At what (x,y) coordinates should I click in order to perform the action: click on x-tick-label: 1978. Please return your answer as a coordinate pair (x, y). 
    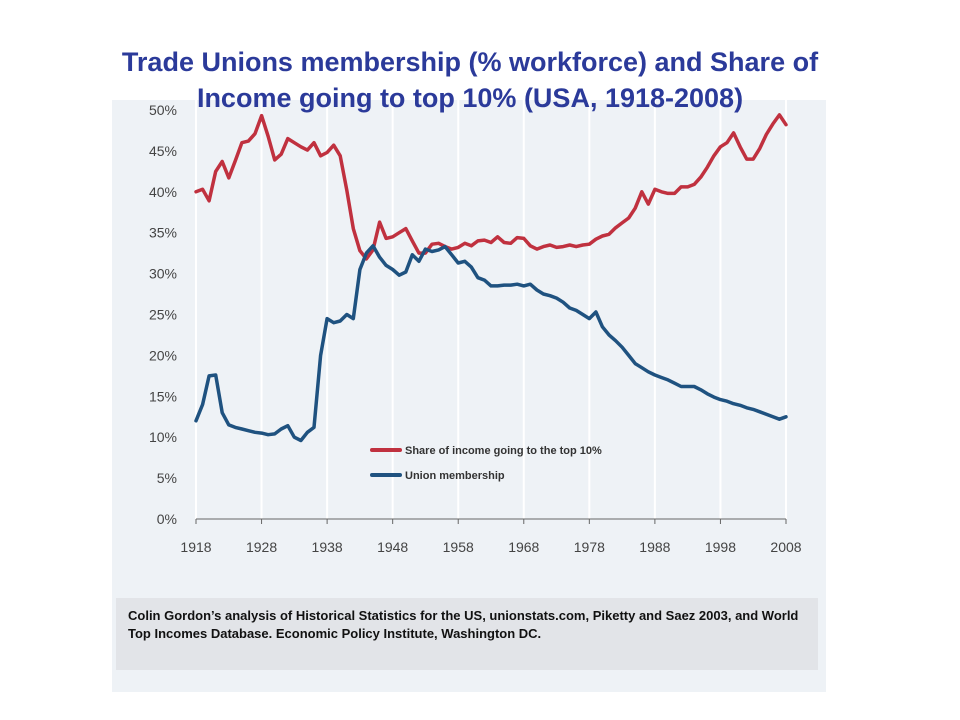
    Looking at the image, I should click on (589, 547).